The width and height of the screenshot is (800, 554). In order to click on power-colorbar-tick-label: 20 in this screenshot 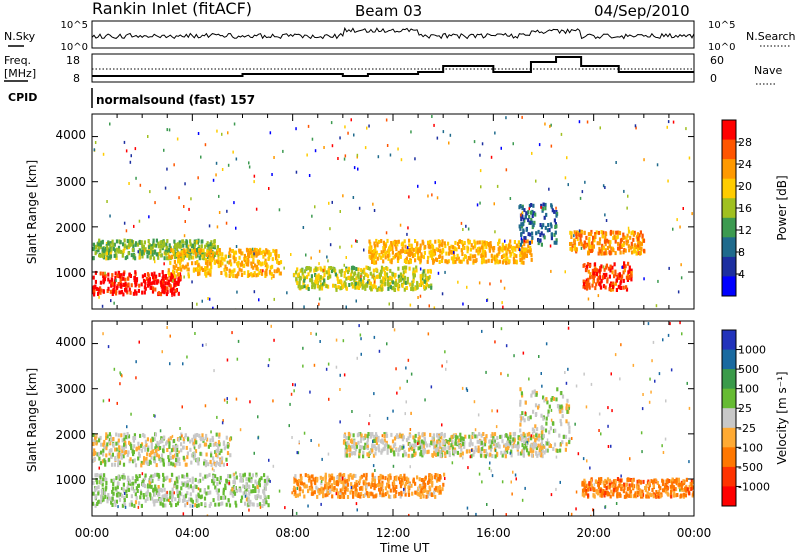, I will do `click(745, 186)`.